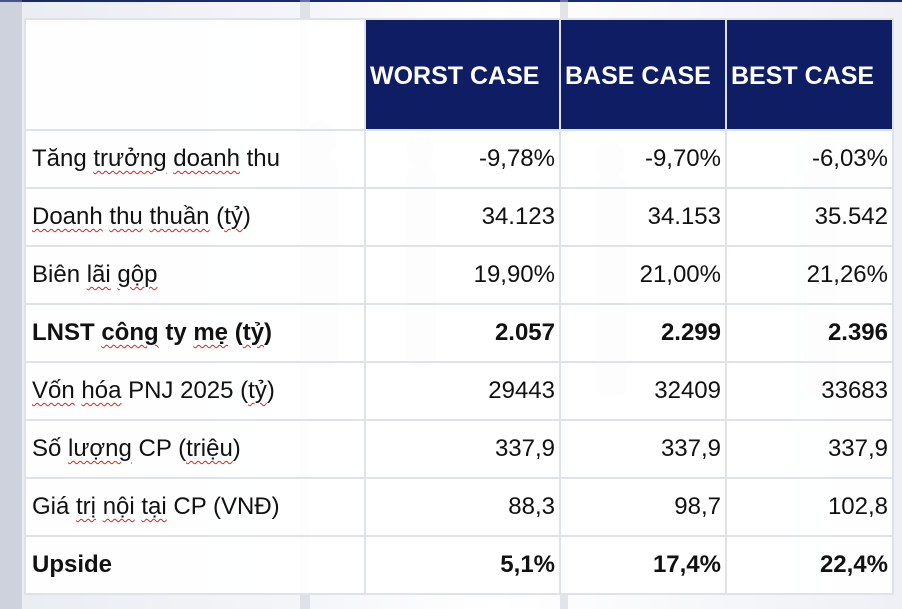  Describe the element at coordinates (159, 448) in the screenshot. I see `row-label-part: CP (` at that location.